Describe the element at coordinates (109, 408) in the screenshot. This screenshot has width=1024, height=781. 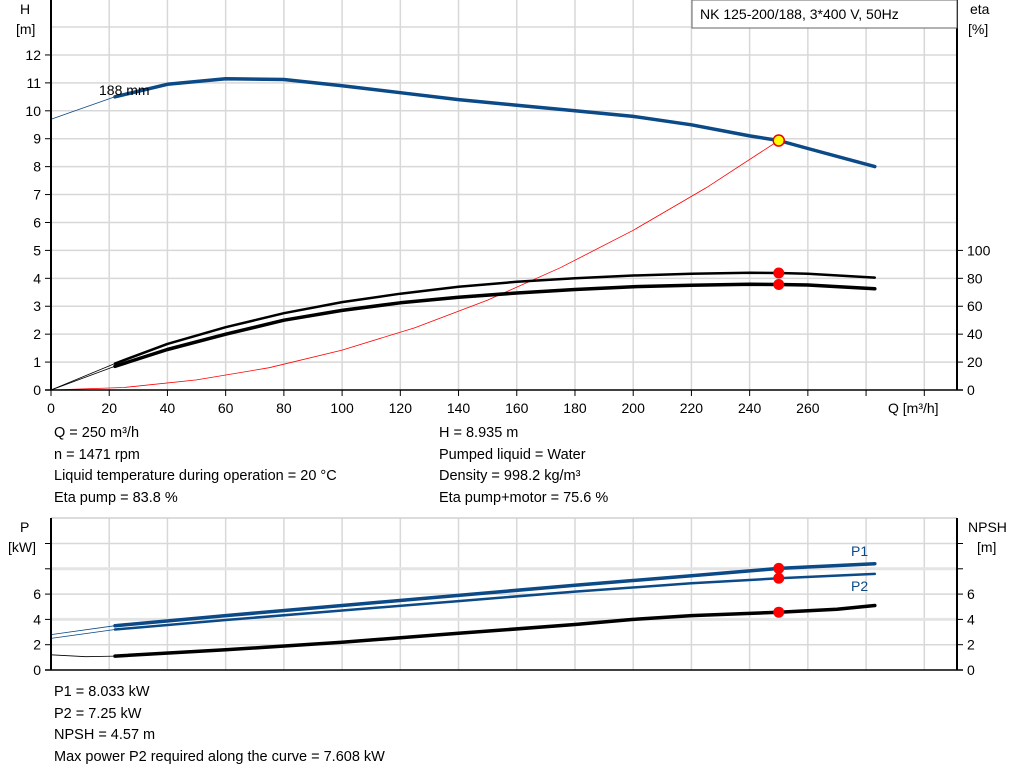
I see `x-tick-label: 20` at that location.